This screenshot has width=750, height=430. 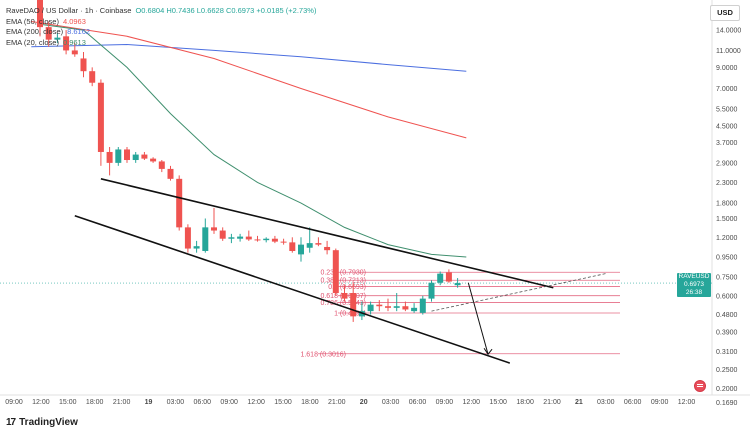 What do you see at coordinates (727, 126) in the screenshot?
I see `price-tick-label: 4.5000` at bounding box center [727, 126].